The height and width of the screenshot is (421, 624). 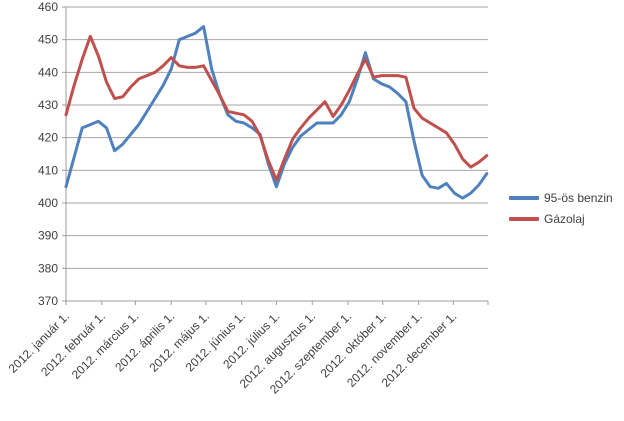 I want to click on y-axis-label: 420, so click(x=48, y=138).